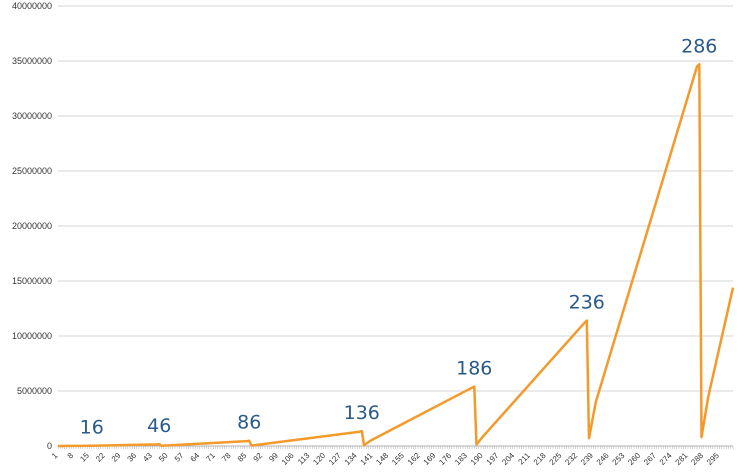  Describe the element at coordinates (634, 459) in the screenshot. I see `x-tick-label: 260` at that location.